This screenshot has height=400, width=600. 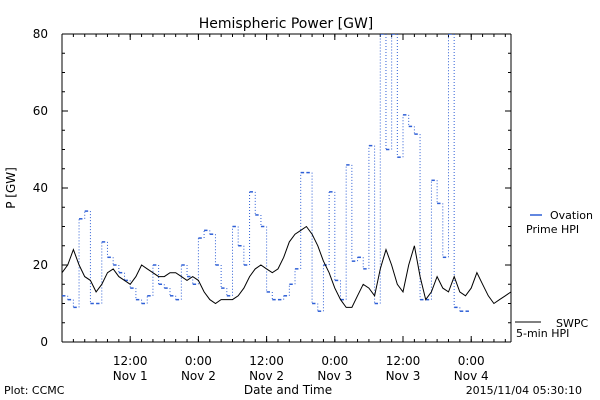 I want to click on x-axis-label: Date and Time, so click(x=288, y=390).